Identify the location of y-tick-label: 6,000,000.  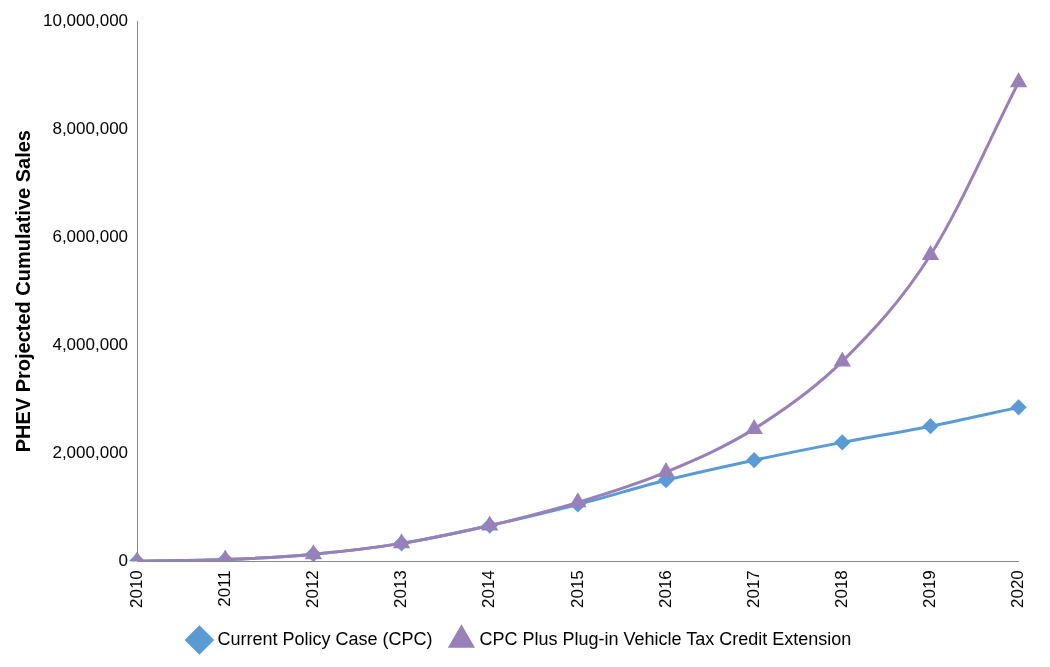
(90, 236).